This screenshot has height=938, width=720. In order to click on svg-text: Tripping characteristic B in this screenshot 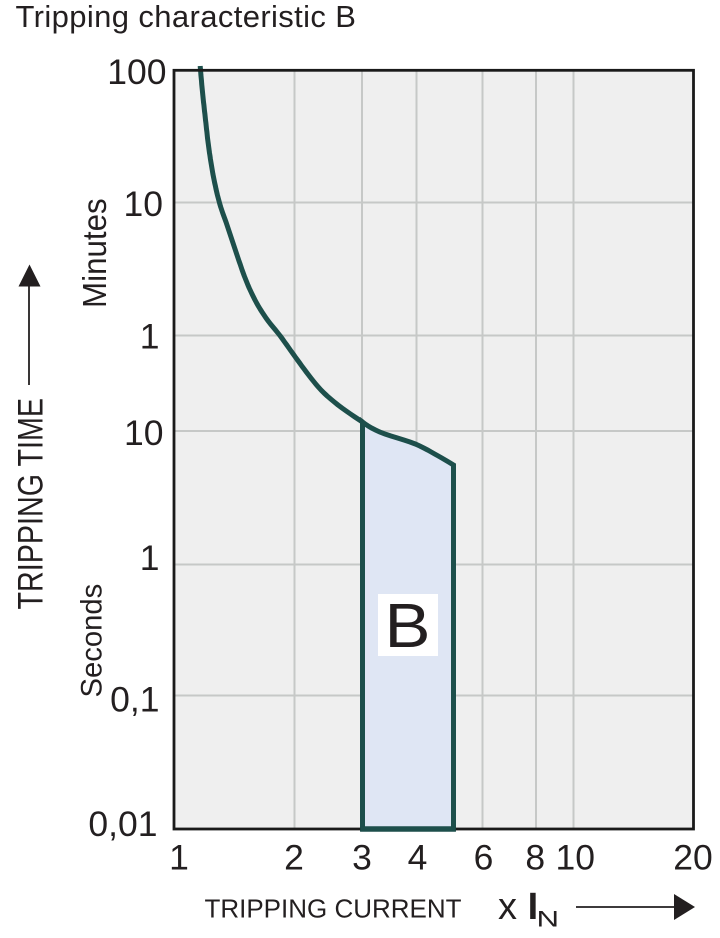, I will do `click(186, 17)`.